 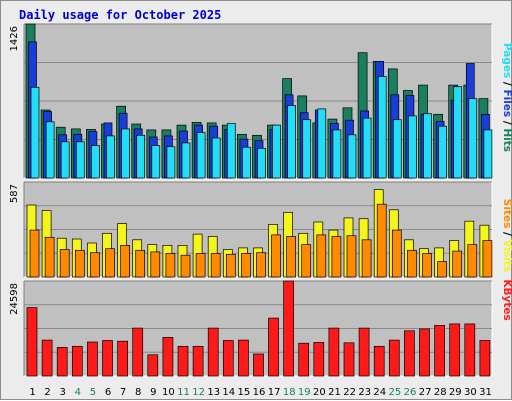 I want to click on x-tick-10: 10, so click(x=168, y=392).